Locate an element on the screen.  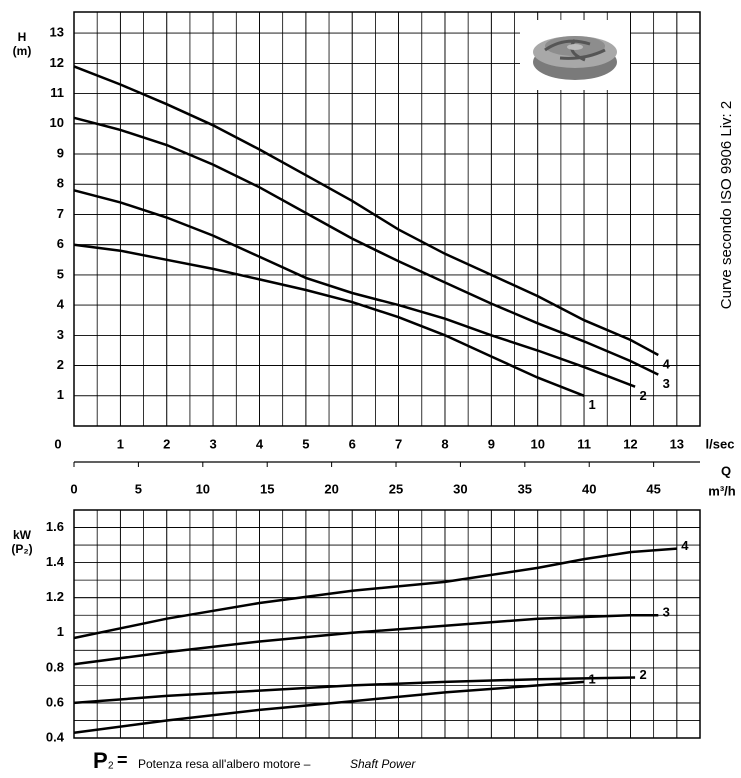
y-tick-label: 7 is located at coordinates (60, 213).